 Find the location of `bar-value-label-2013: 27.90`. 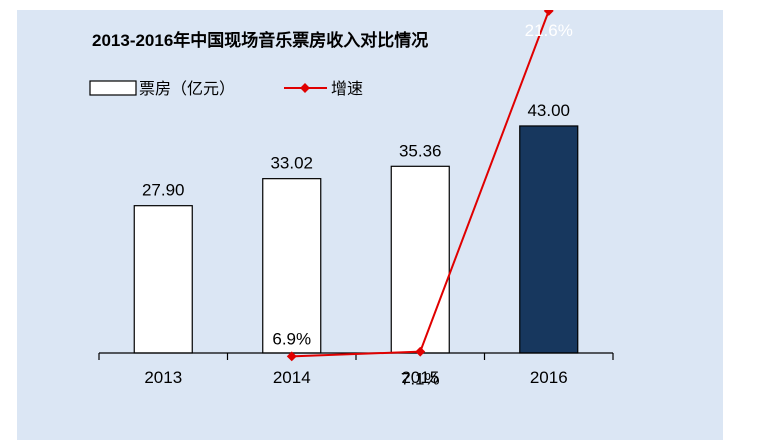

bar-value-label-2013: 27.90 is located at coordinates (163, 190).